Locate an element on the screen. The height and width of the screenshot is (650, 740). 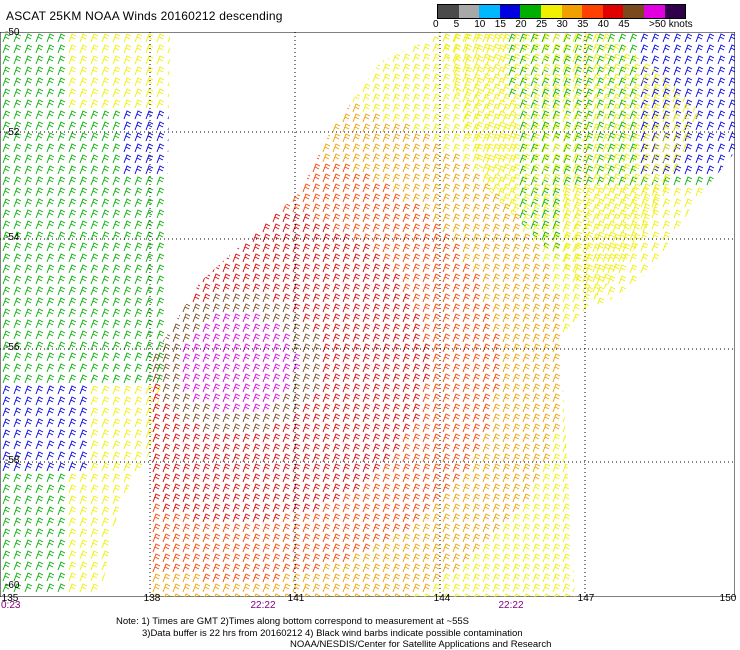
colorbar-label: 25 is located at coordinates (542, 24).